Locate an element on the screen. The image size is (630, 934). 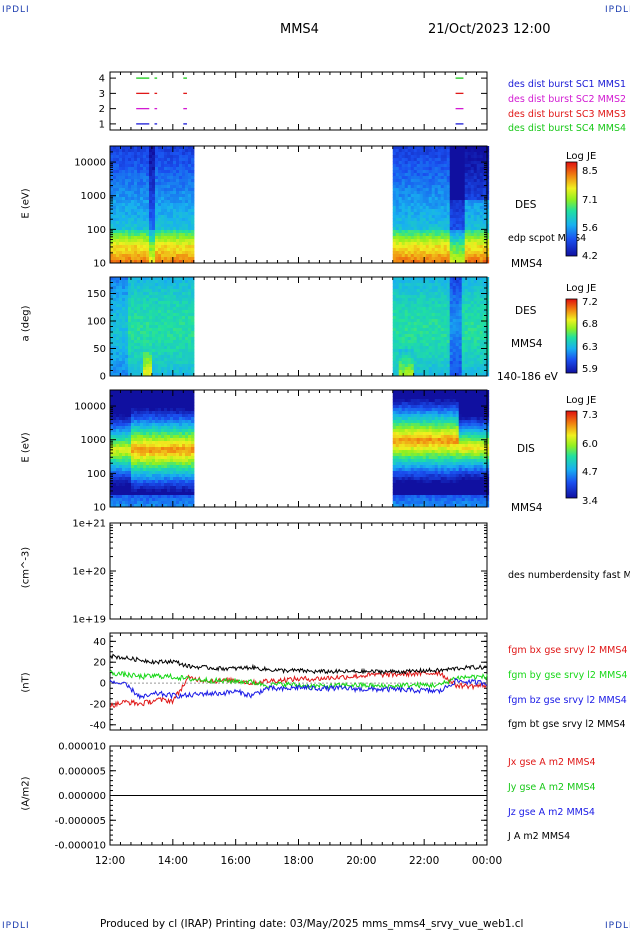
density-legend: des numberdensity fast M is located at coordinates (569, 575).